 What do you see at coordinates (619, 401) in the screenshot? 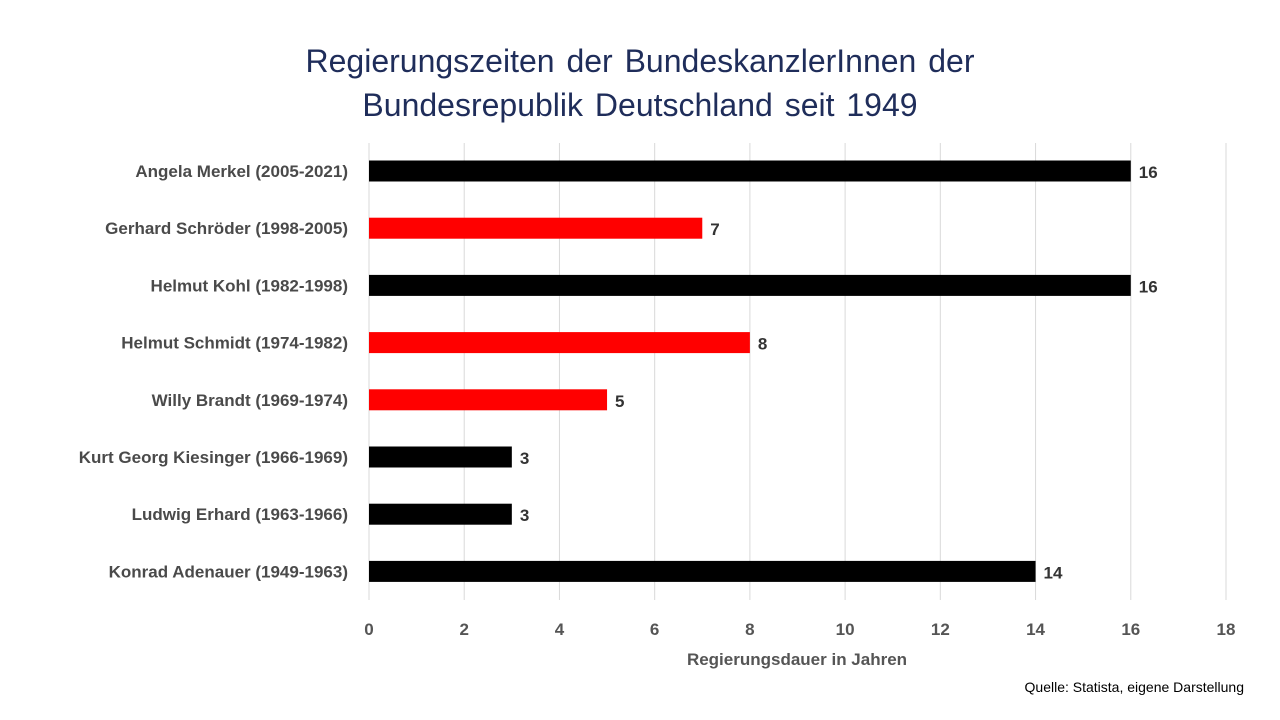
I see `data-label: 5` at bounding box center [619, 401].